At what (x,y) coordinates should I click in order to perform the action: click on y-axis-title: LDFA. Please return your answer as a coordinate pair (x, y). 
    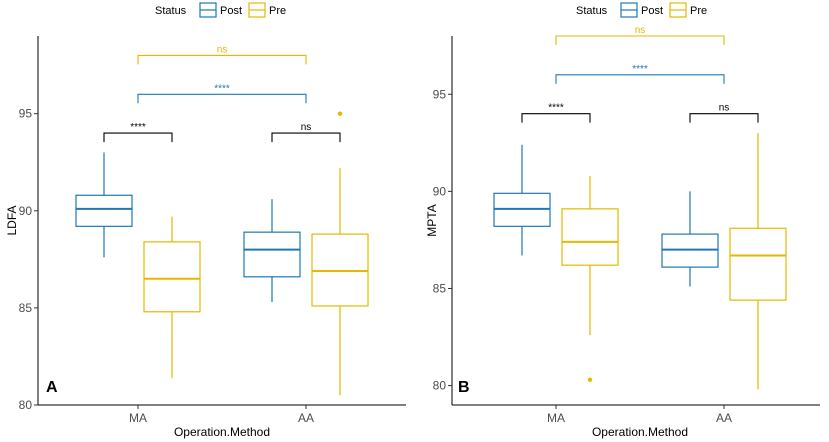
    Looking at the image, I should click on (12, 220).